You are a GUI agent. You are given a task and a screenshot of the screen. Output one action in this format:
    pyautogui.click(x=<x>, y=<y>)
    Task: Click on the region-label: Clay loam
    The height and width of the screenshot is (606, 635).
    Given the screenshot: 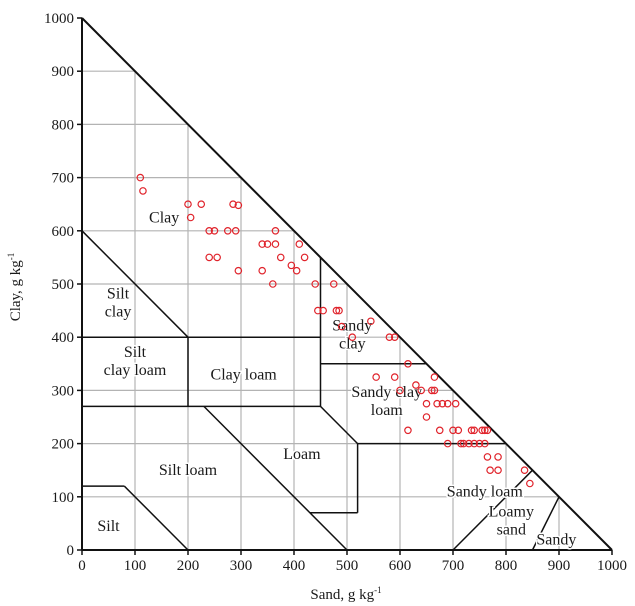 What is the action you would take?
    pyautogui.click(x=244, y=374)
    